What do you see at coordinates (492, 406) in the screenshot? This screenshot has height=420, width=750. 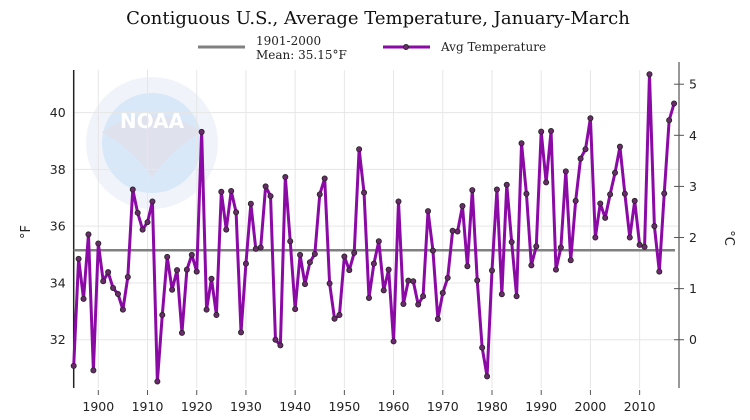 I see `x-tick-label: 1980` at bounding box center [492, 406].